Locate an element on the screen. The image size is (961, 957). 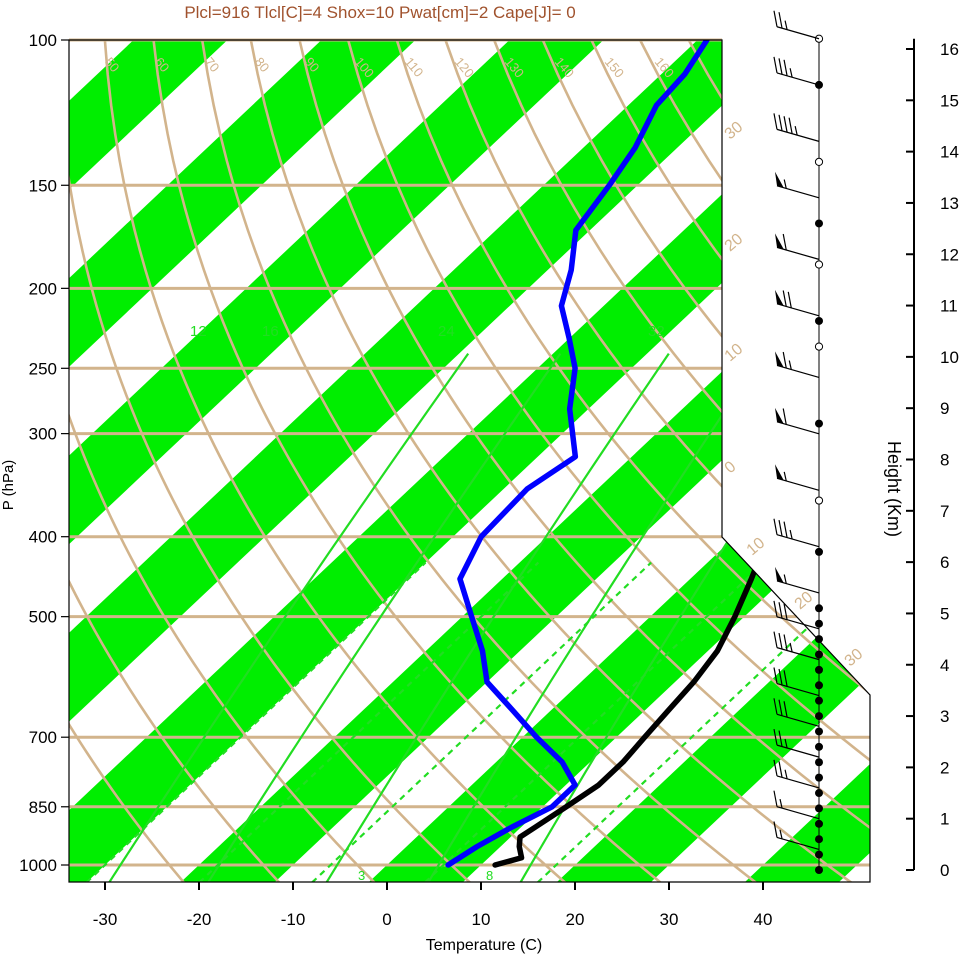
x-tick-label: -20 is located at coordinates (199, 919).